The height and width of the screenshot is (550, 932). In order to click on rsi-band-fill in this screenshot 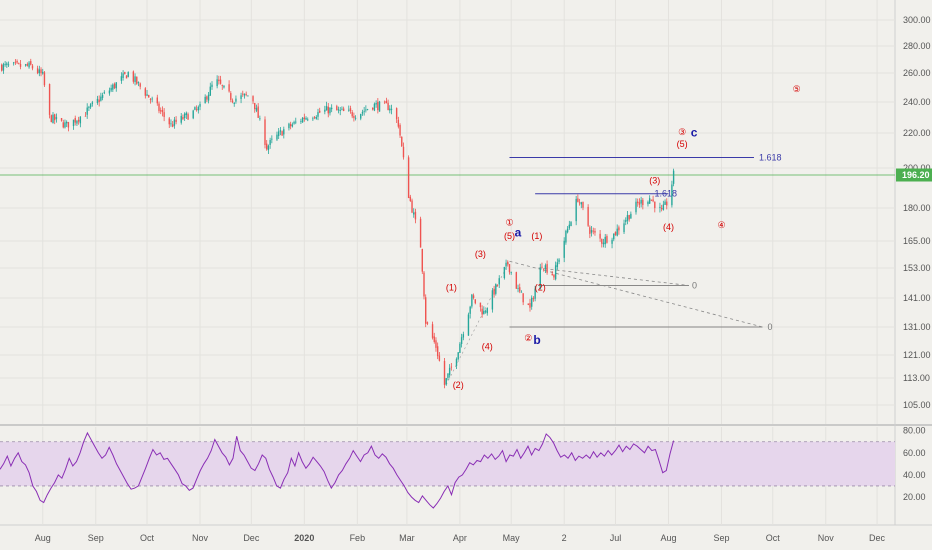, I will do `click(447, 463)`.